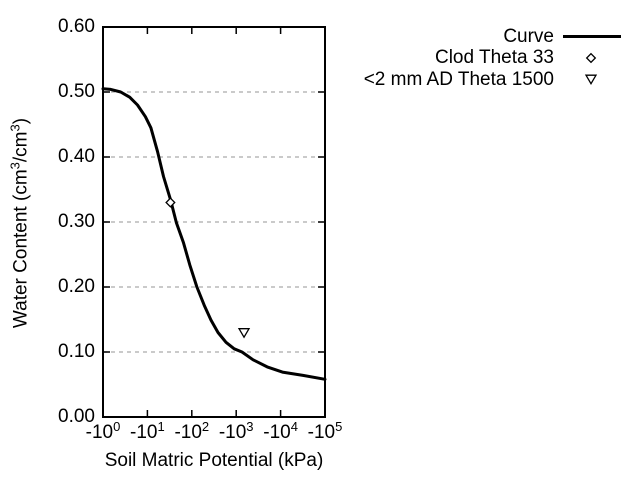 This screenshot has height=480, width=640. I want to click on legend-diamond-sample, so click(591, 58).